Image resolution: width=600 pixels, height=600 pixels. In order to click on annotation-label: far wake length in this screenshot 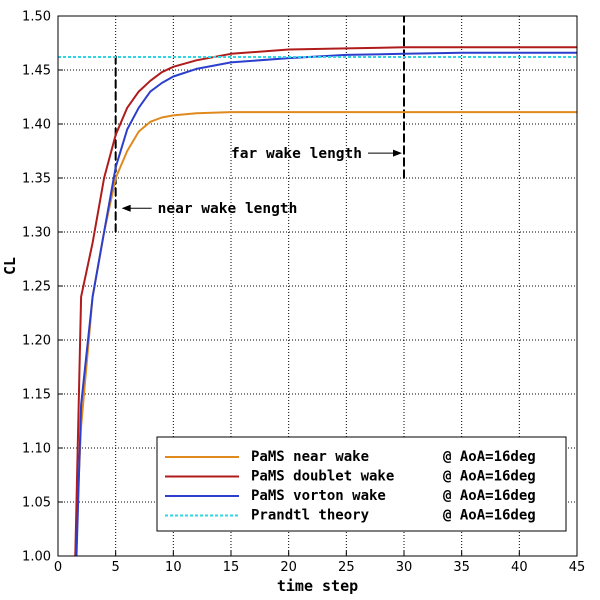, I will do `click(296, 154)`.